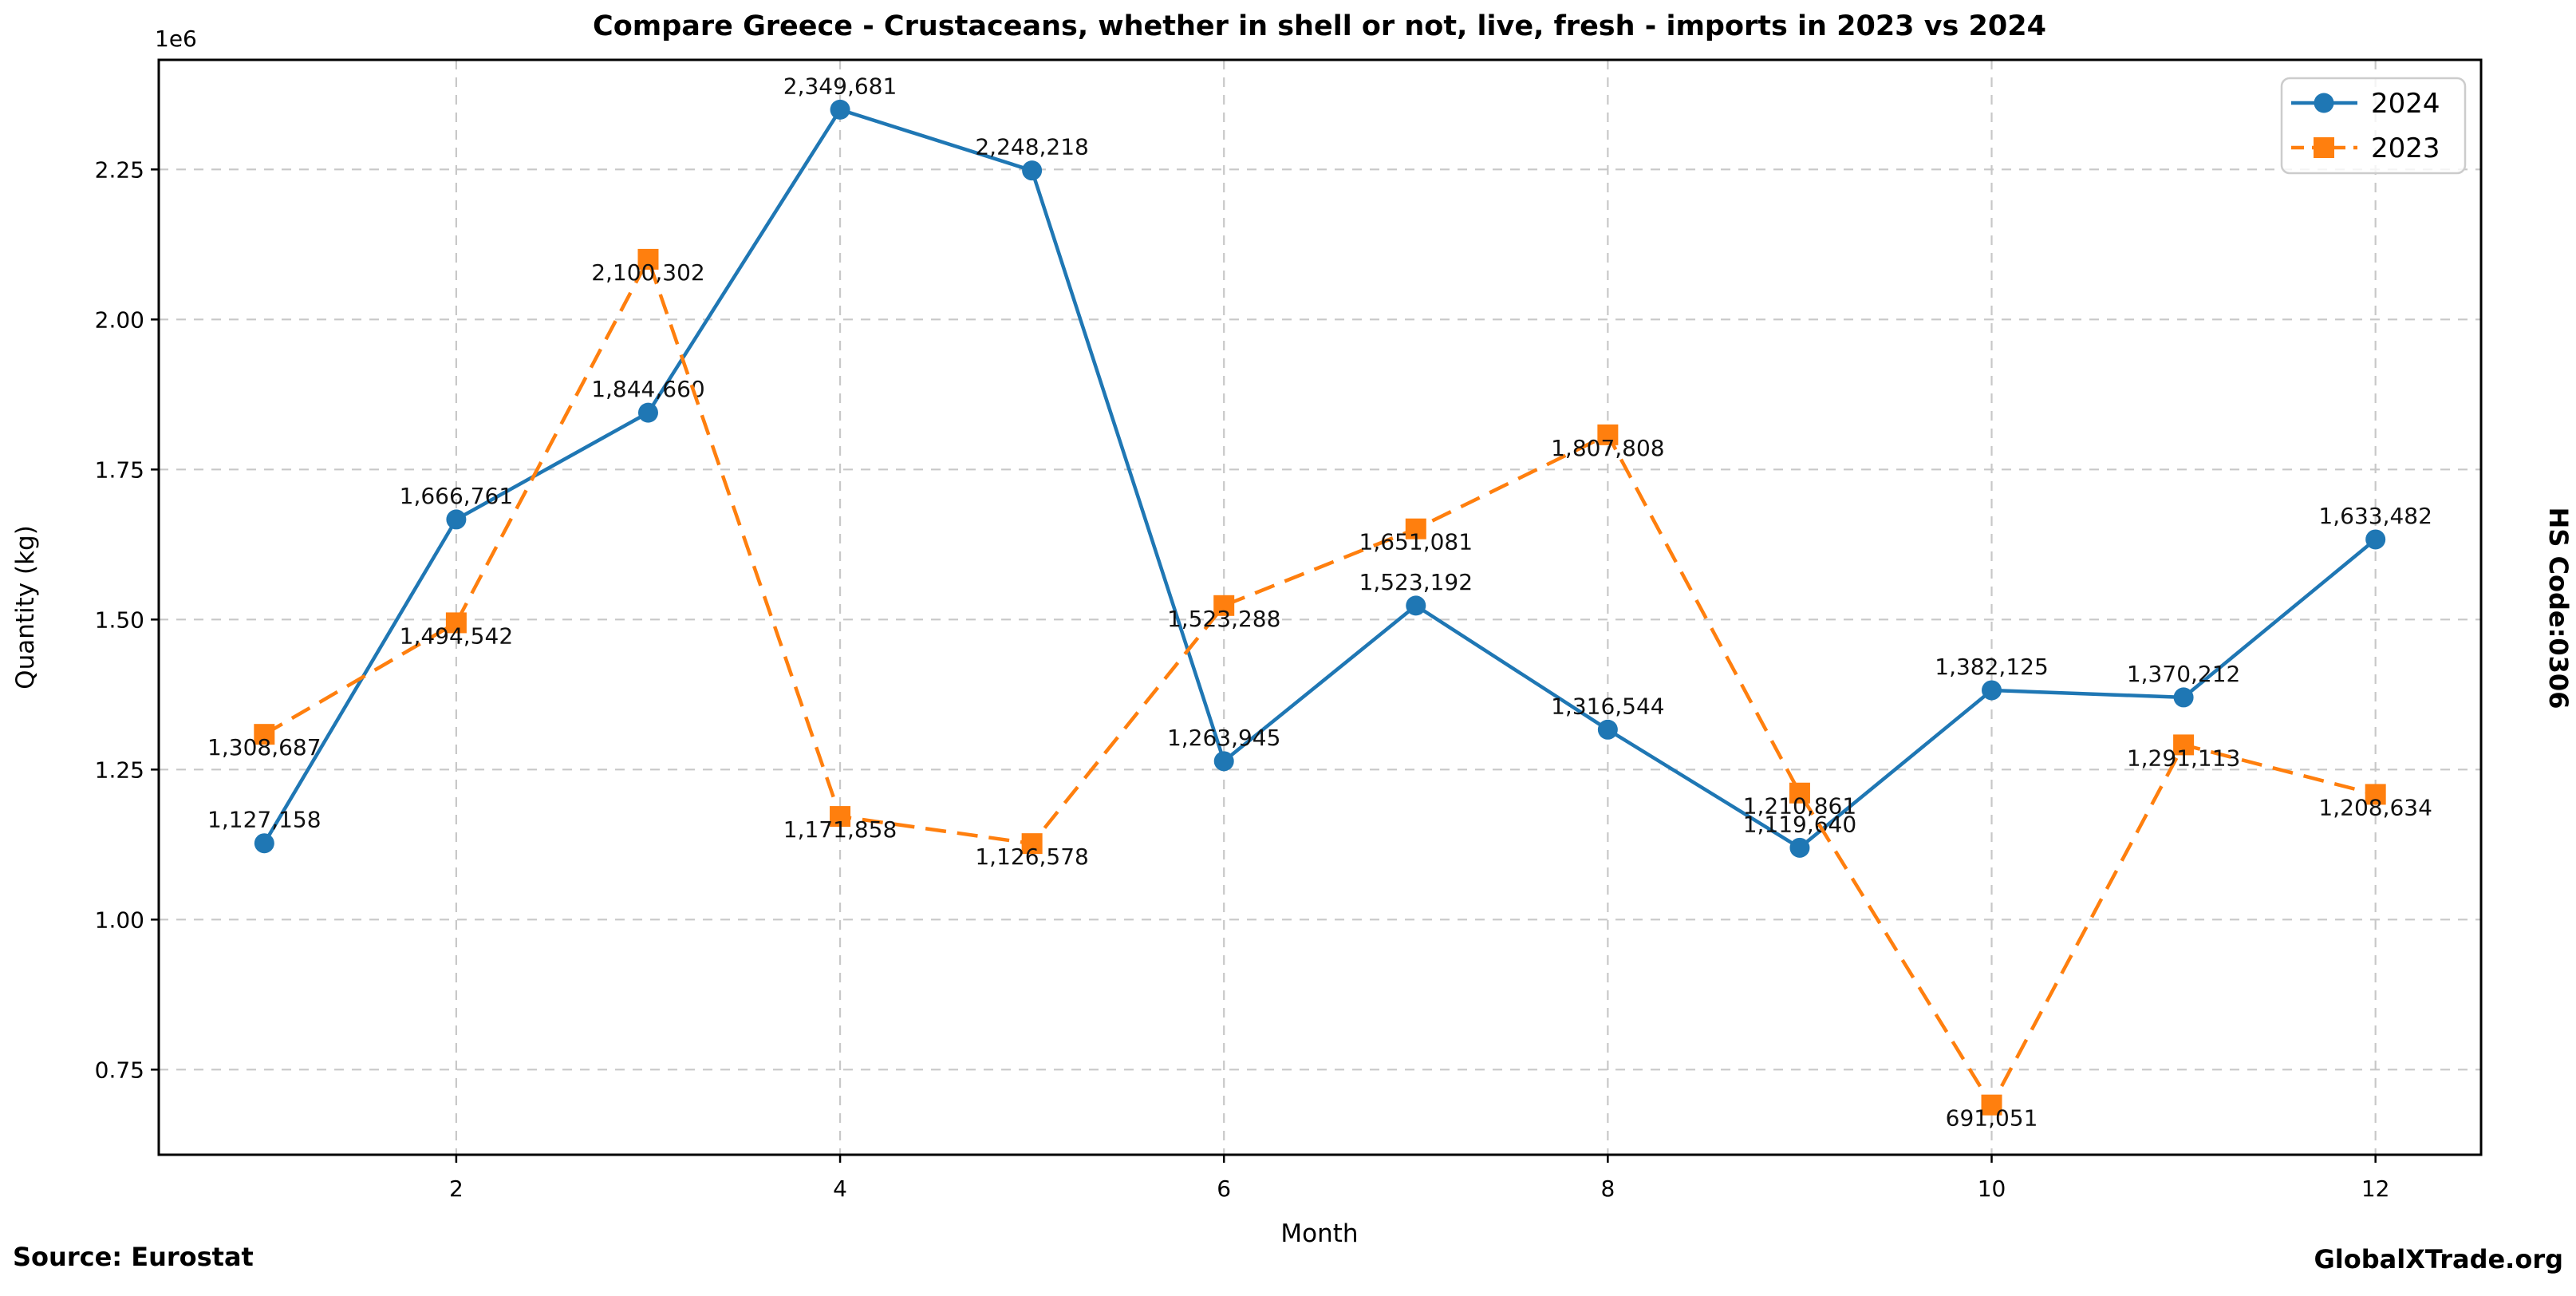 Image resolution: width=2576 pixels, height=1296 pixels. I want to click on y-axis-title: Quantity (kg), so click(26, 607).